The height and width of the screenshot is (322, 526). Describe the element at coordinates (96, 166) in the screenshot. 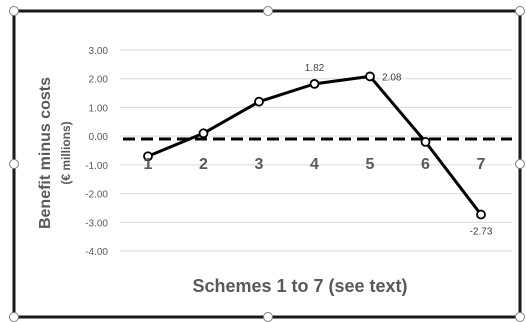

I see `y-tick-label: -1.00` at that location.